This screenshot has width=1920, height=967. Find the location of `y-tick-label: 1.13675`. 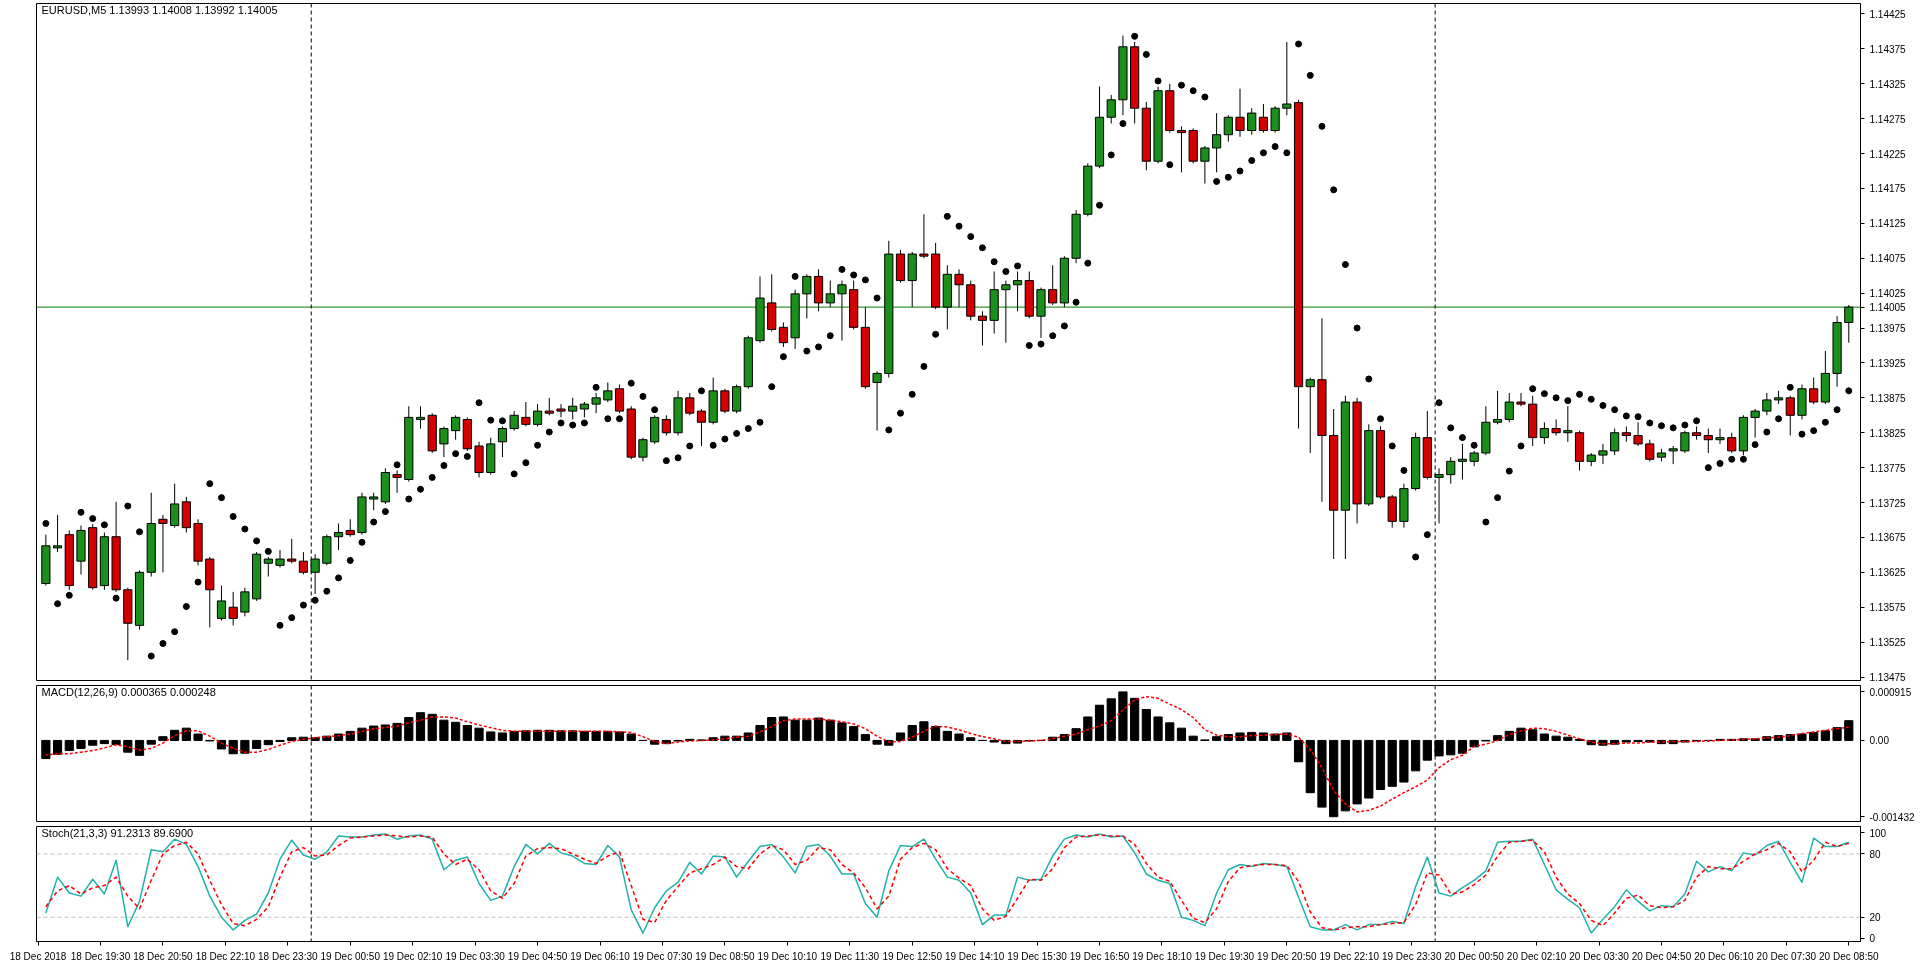

y-tick-label: 1.13675 is located at coordinates (1888, 538).